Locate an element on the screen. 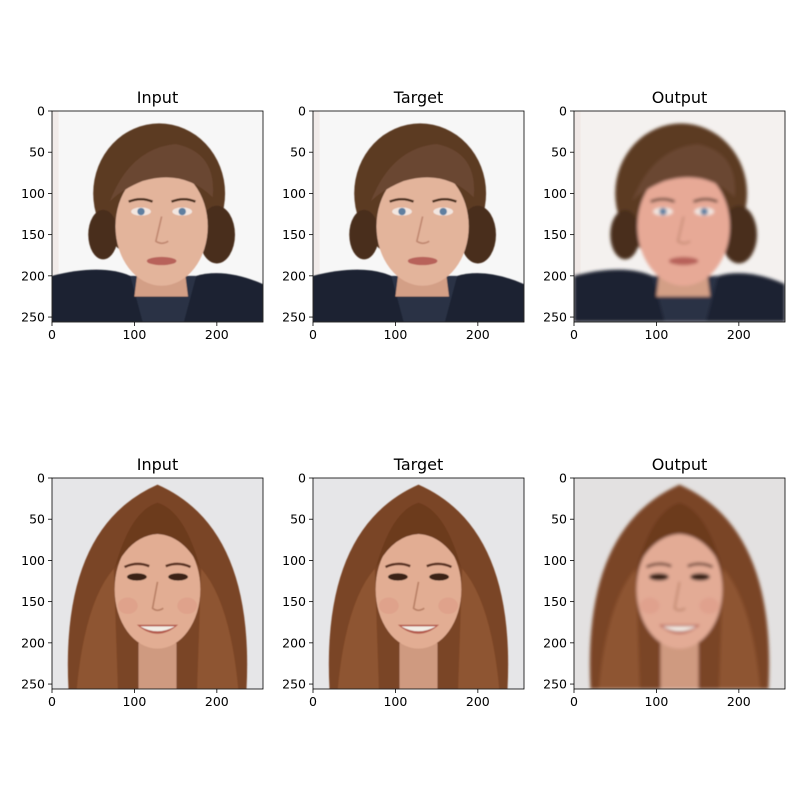  panel-1-0: Input 0 100 200 0 50 100 150 200 250 is located at coordinates (142, 582).